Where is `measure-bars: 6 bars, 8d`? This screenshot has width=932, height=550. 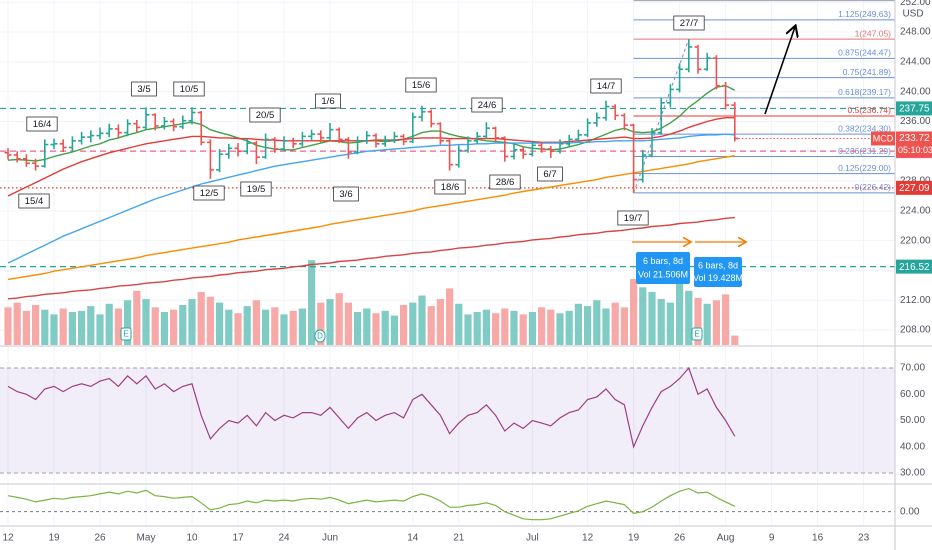 measure-bars: 6 bars, 8d is located at coordinates (718, 265).